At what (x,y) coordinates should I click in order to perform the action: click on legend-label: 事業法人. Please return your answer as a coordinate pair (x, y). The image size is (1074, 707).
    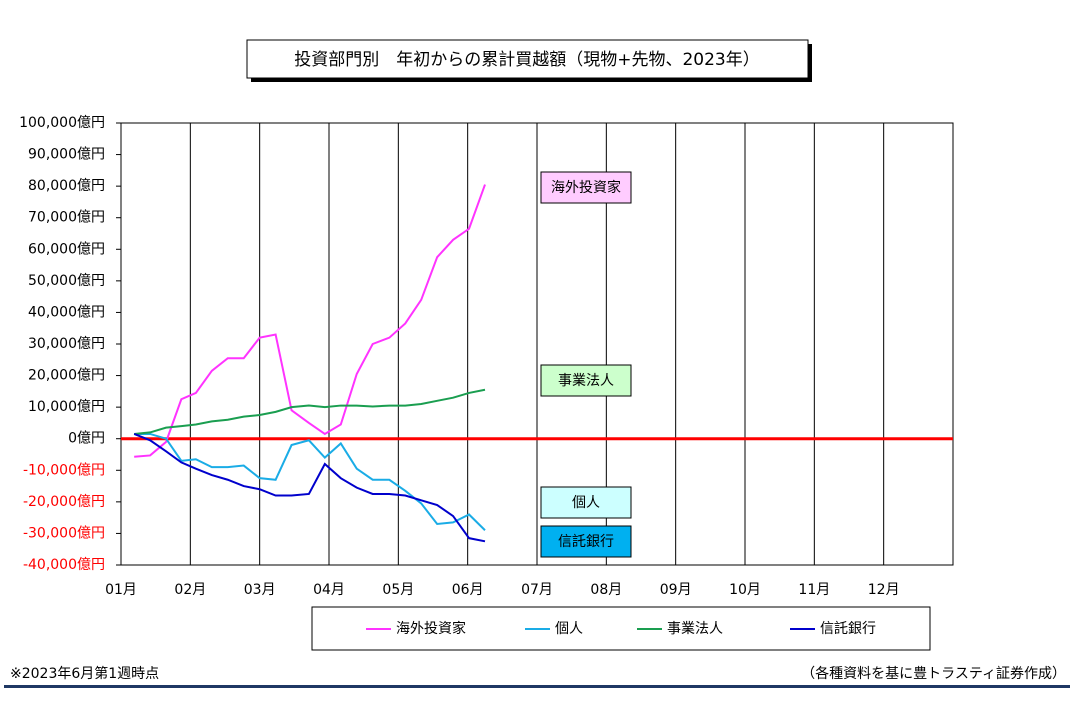
    Looking at the image, I should click on (695, 629).